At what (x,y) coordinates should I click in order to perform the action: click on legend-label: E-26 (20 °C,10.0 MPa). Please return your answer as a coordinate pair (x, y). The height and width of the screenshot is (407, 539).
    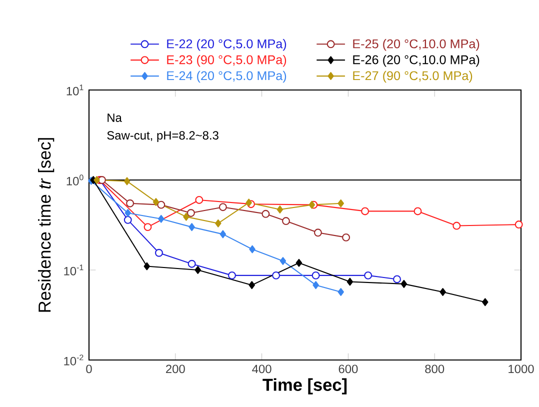
    Looking at the image, I should click on (416, 60).